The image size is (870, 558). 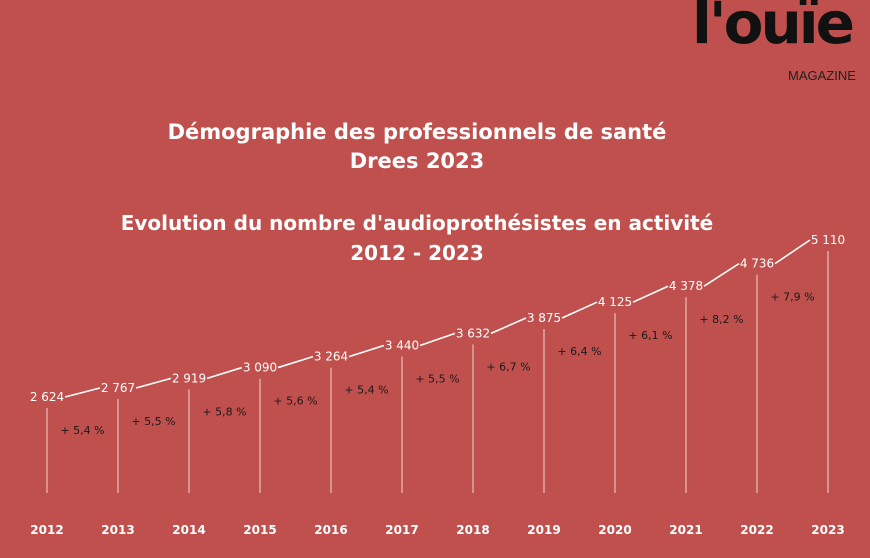 I want to click on value-label: 5 110, so click(x=828, y=240).